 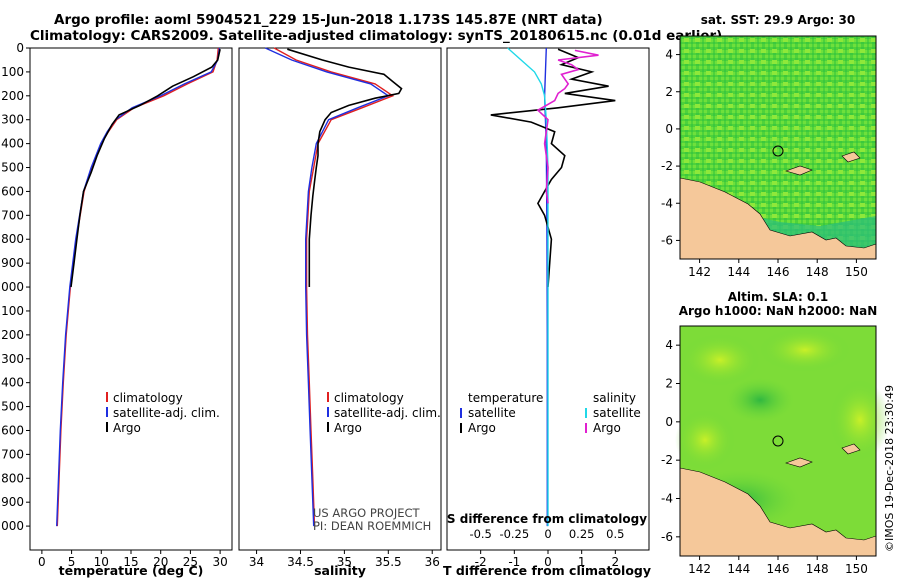 What do you see at coordinates (12, 287) in the screenshot?
I see `y-tick-label: 1000` at bounding box center [12, 287].